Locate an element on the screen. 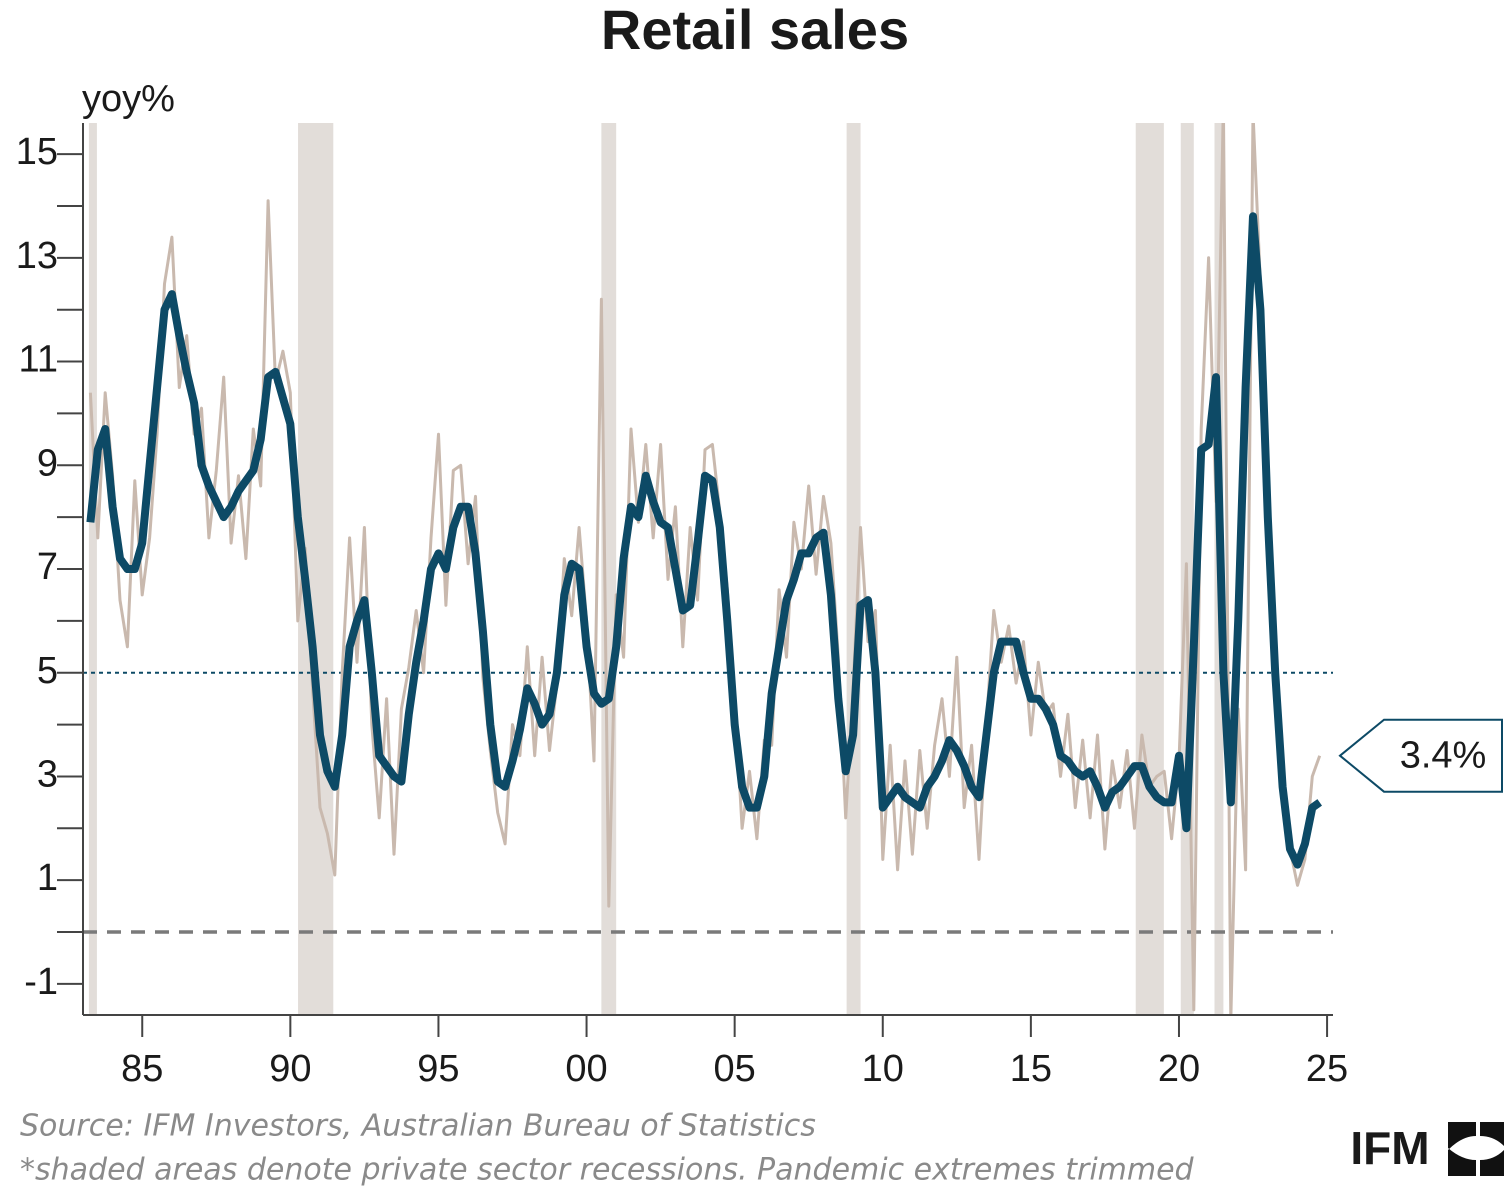 This screenshot has width=1505, height=1200. logo-icon is located at coordinates (1476, 1149).